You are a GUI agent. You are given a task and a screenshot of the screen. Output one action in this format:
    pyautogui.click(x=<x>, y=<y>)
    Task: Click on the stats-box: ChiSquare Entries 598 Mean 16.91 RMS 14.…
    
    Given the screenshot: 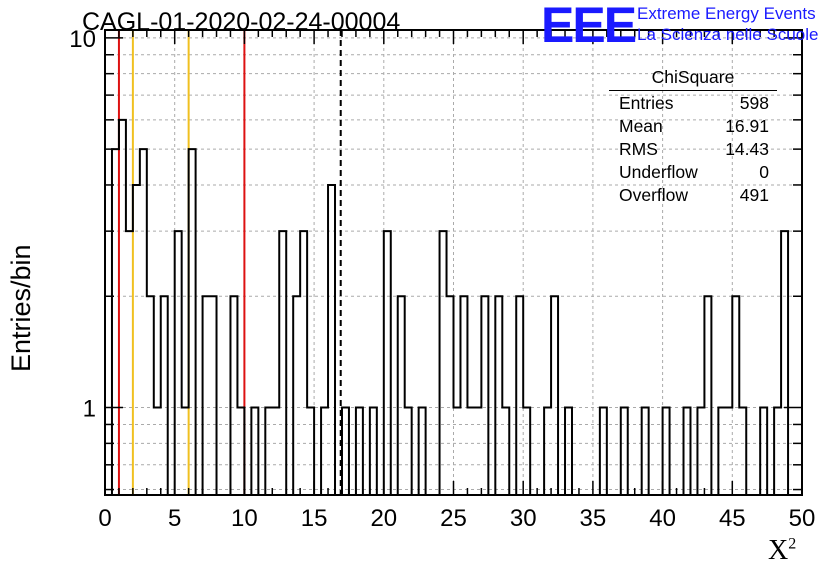 What is the action you would take?
    pyautogui.click(x=693, y=136)
    